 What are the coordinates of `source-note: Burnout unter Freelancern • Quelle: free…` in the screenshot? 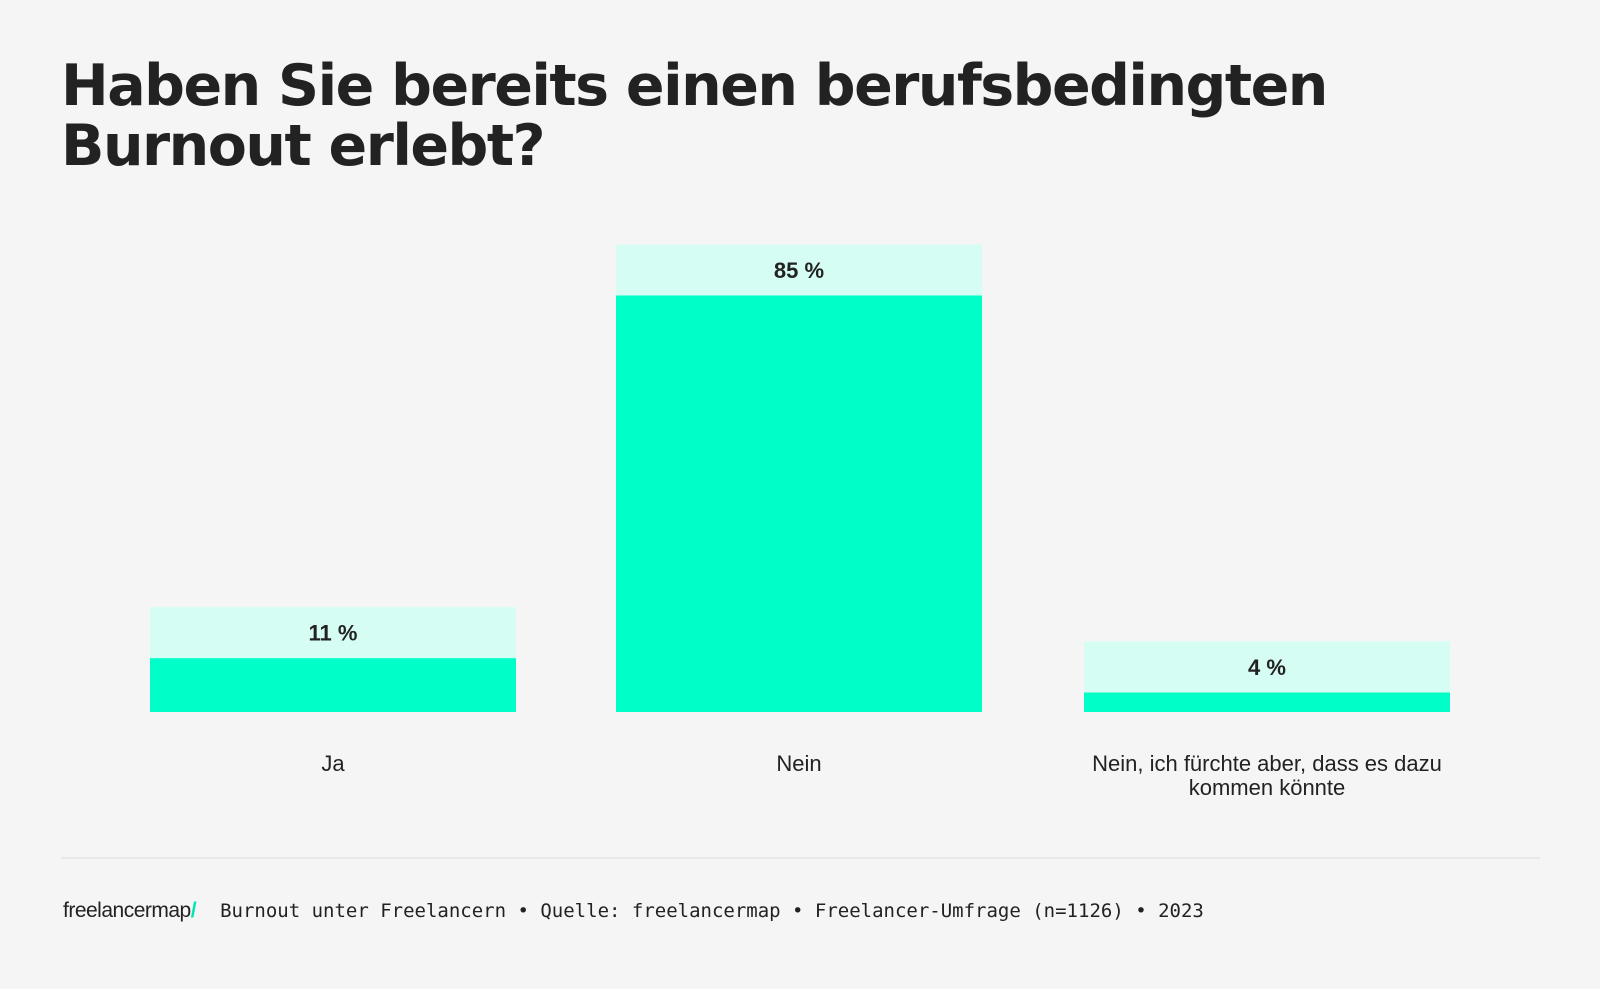 It's located at (712, 911).